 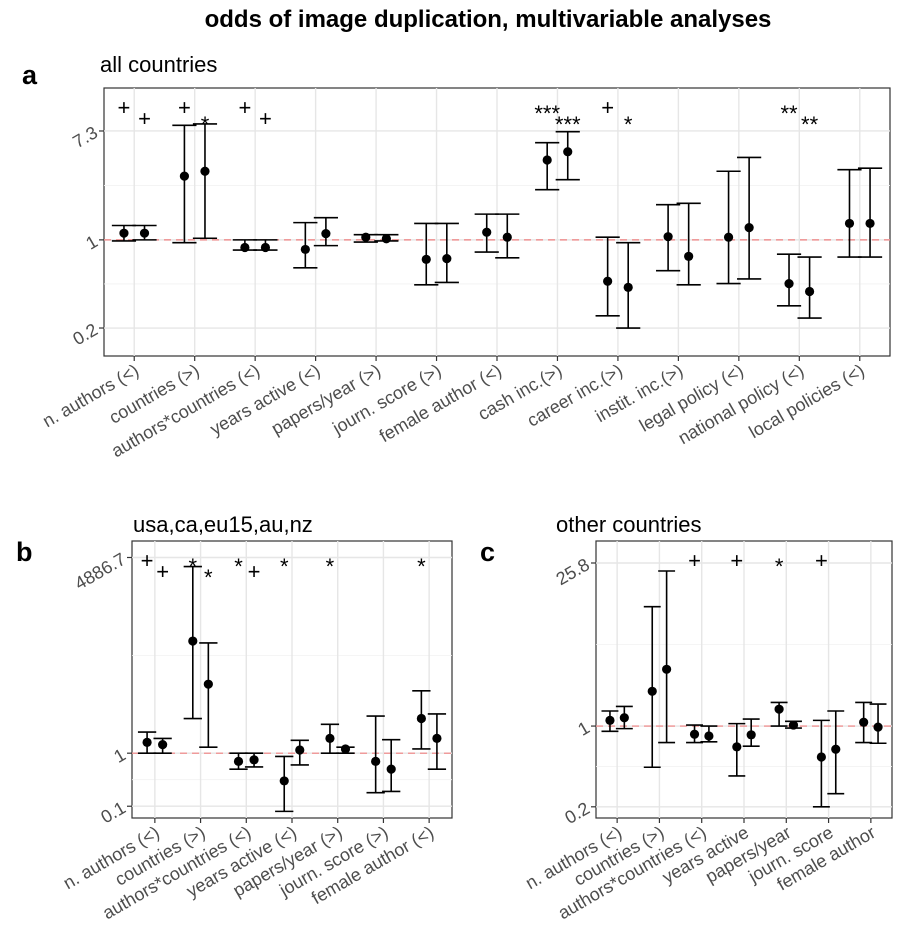 What do you see at coordinates (30, 75) in the screenshot?
I see `panel-letter: a` at bounding box center [30, 75].